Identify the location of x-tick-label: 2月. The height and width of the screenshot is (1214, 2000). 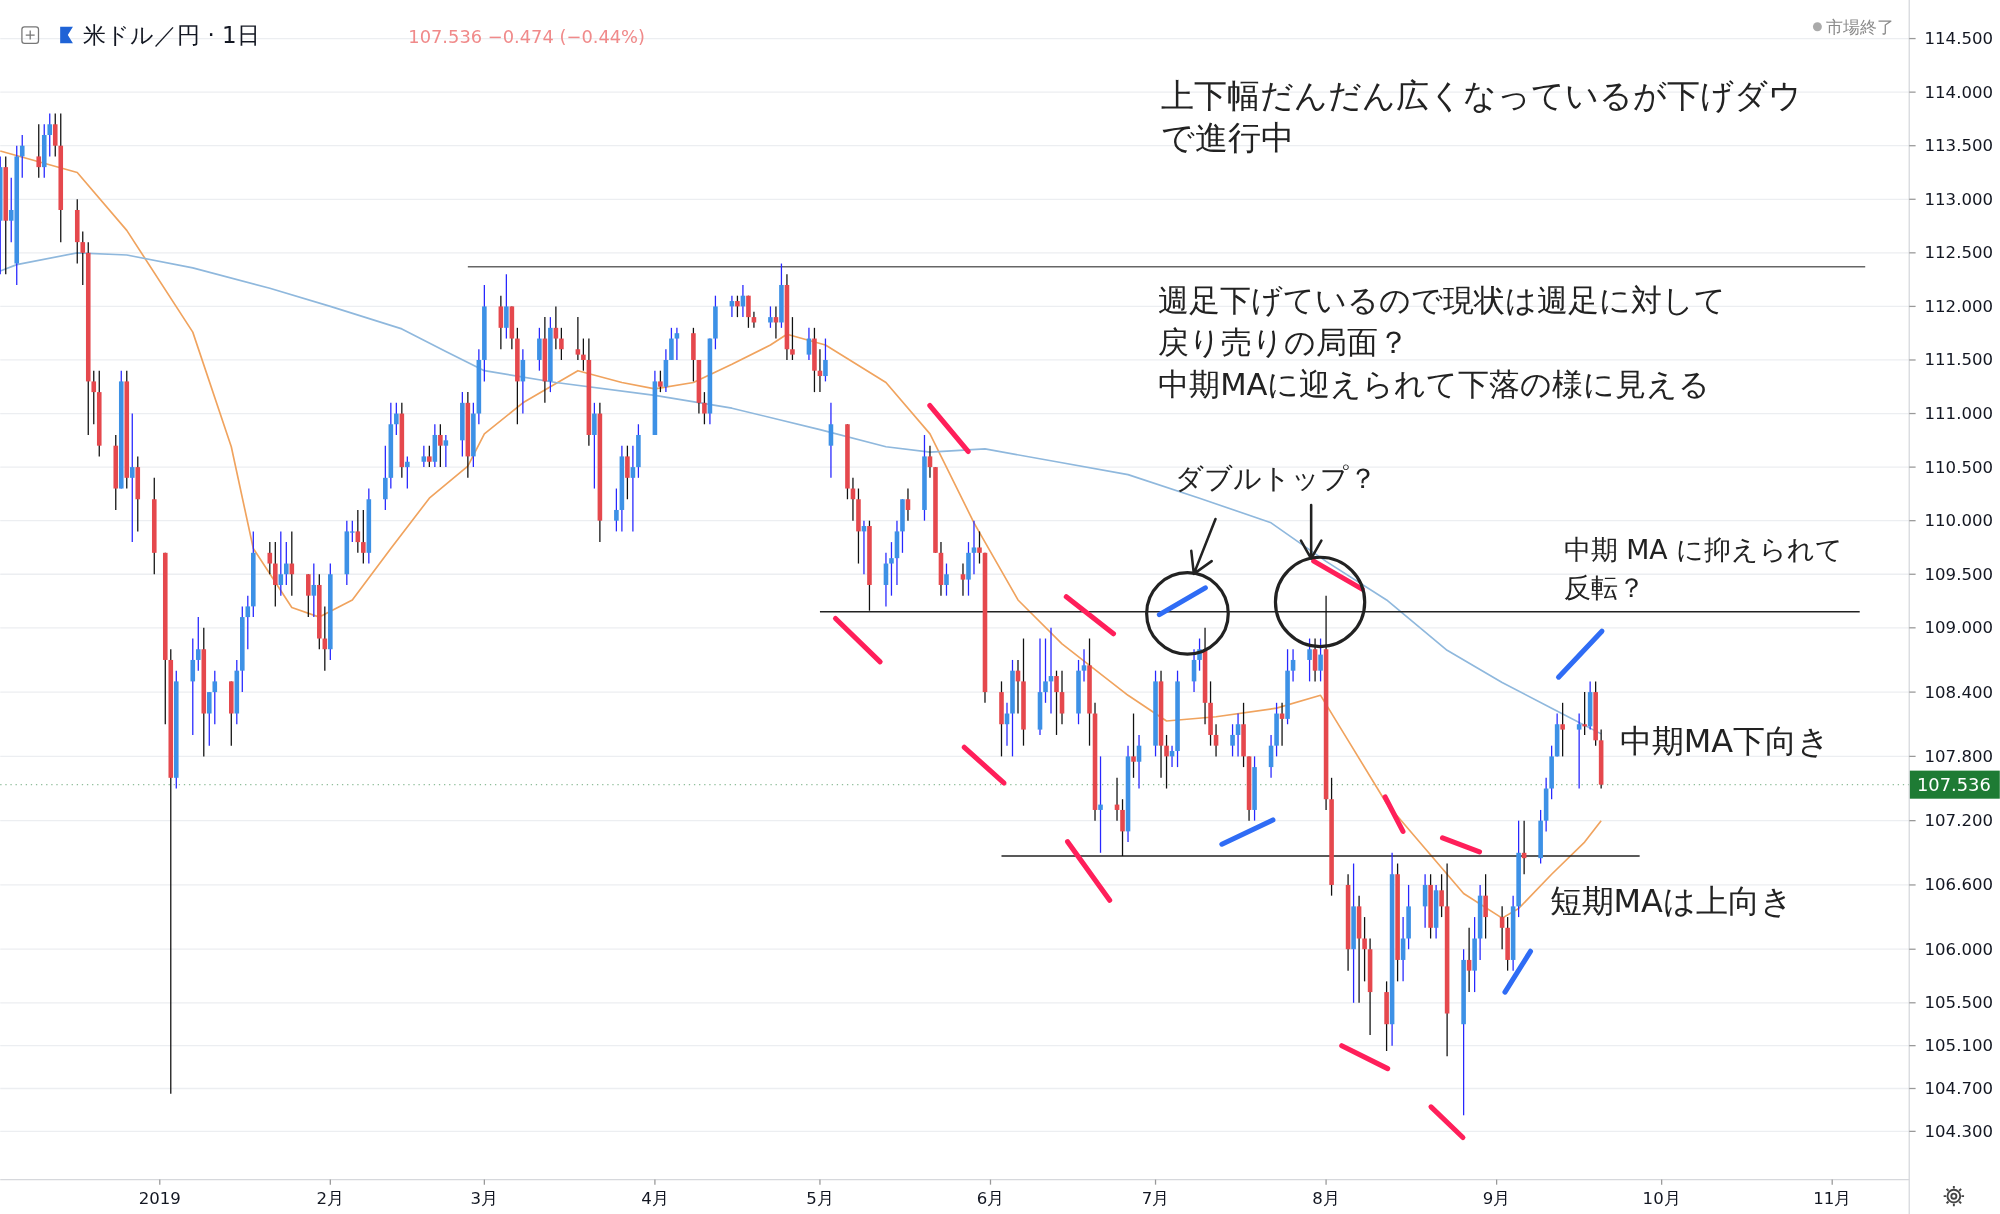
(330, 1199).